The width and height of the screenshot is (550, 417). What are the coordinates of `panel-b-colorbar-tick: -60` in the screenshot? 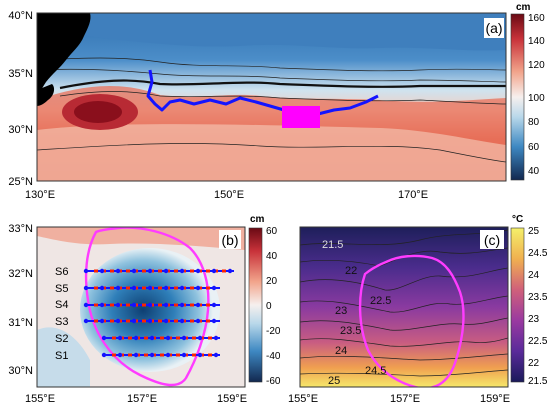 It's located at (273, 381).